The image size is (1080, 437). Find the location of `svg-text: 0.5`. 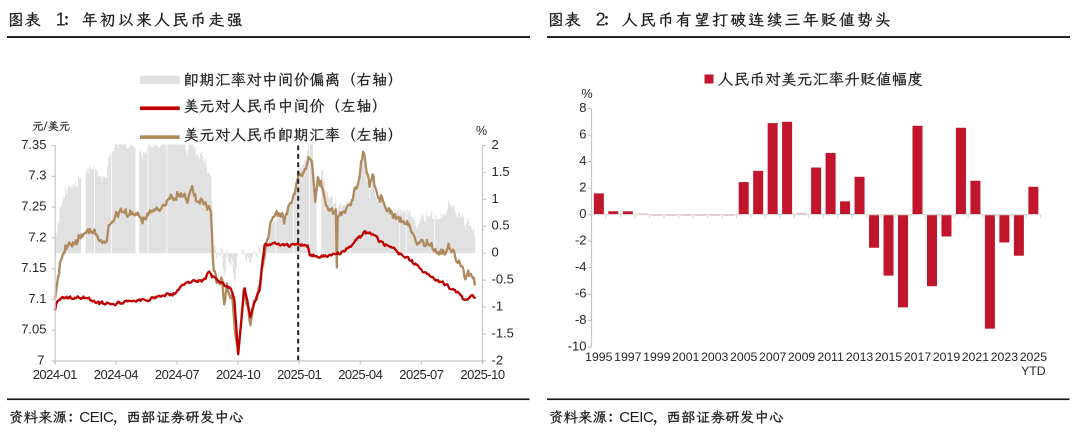

svg-text: 0.5 is located at coordinates (501, 225).